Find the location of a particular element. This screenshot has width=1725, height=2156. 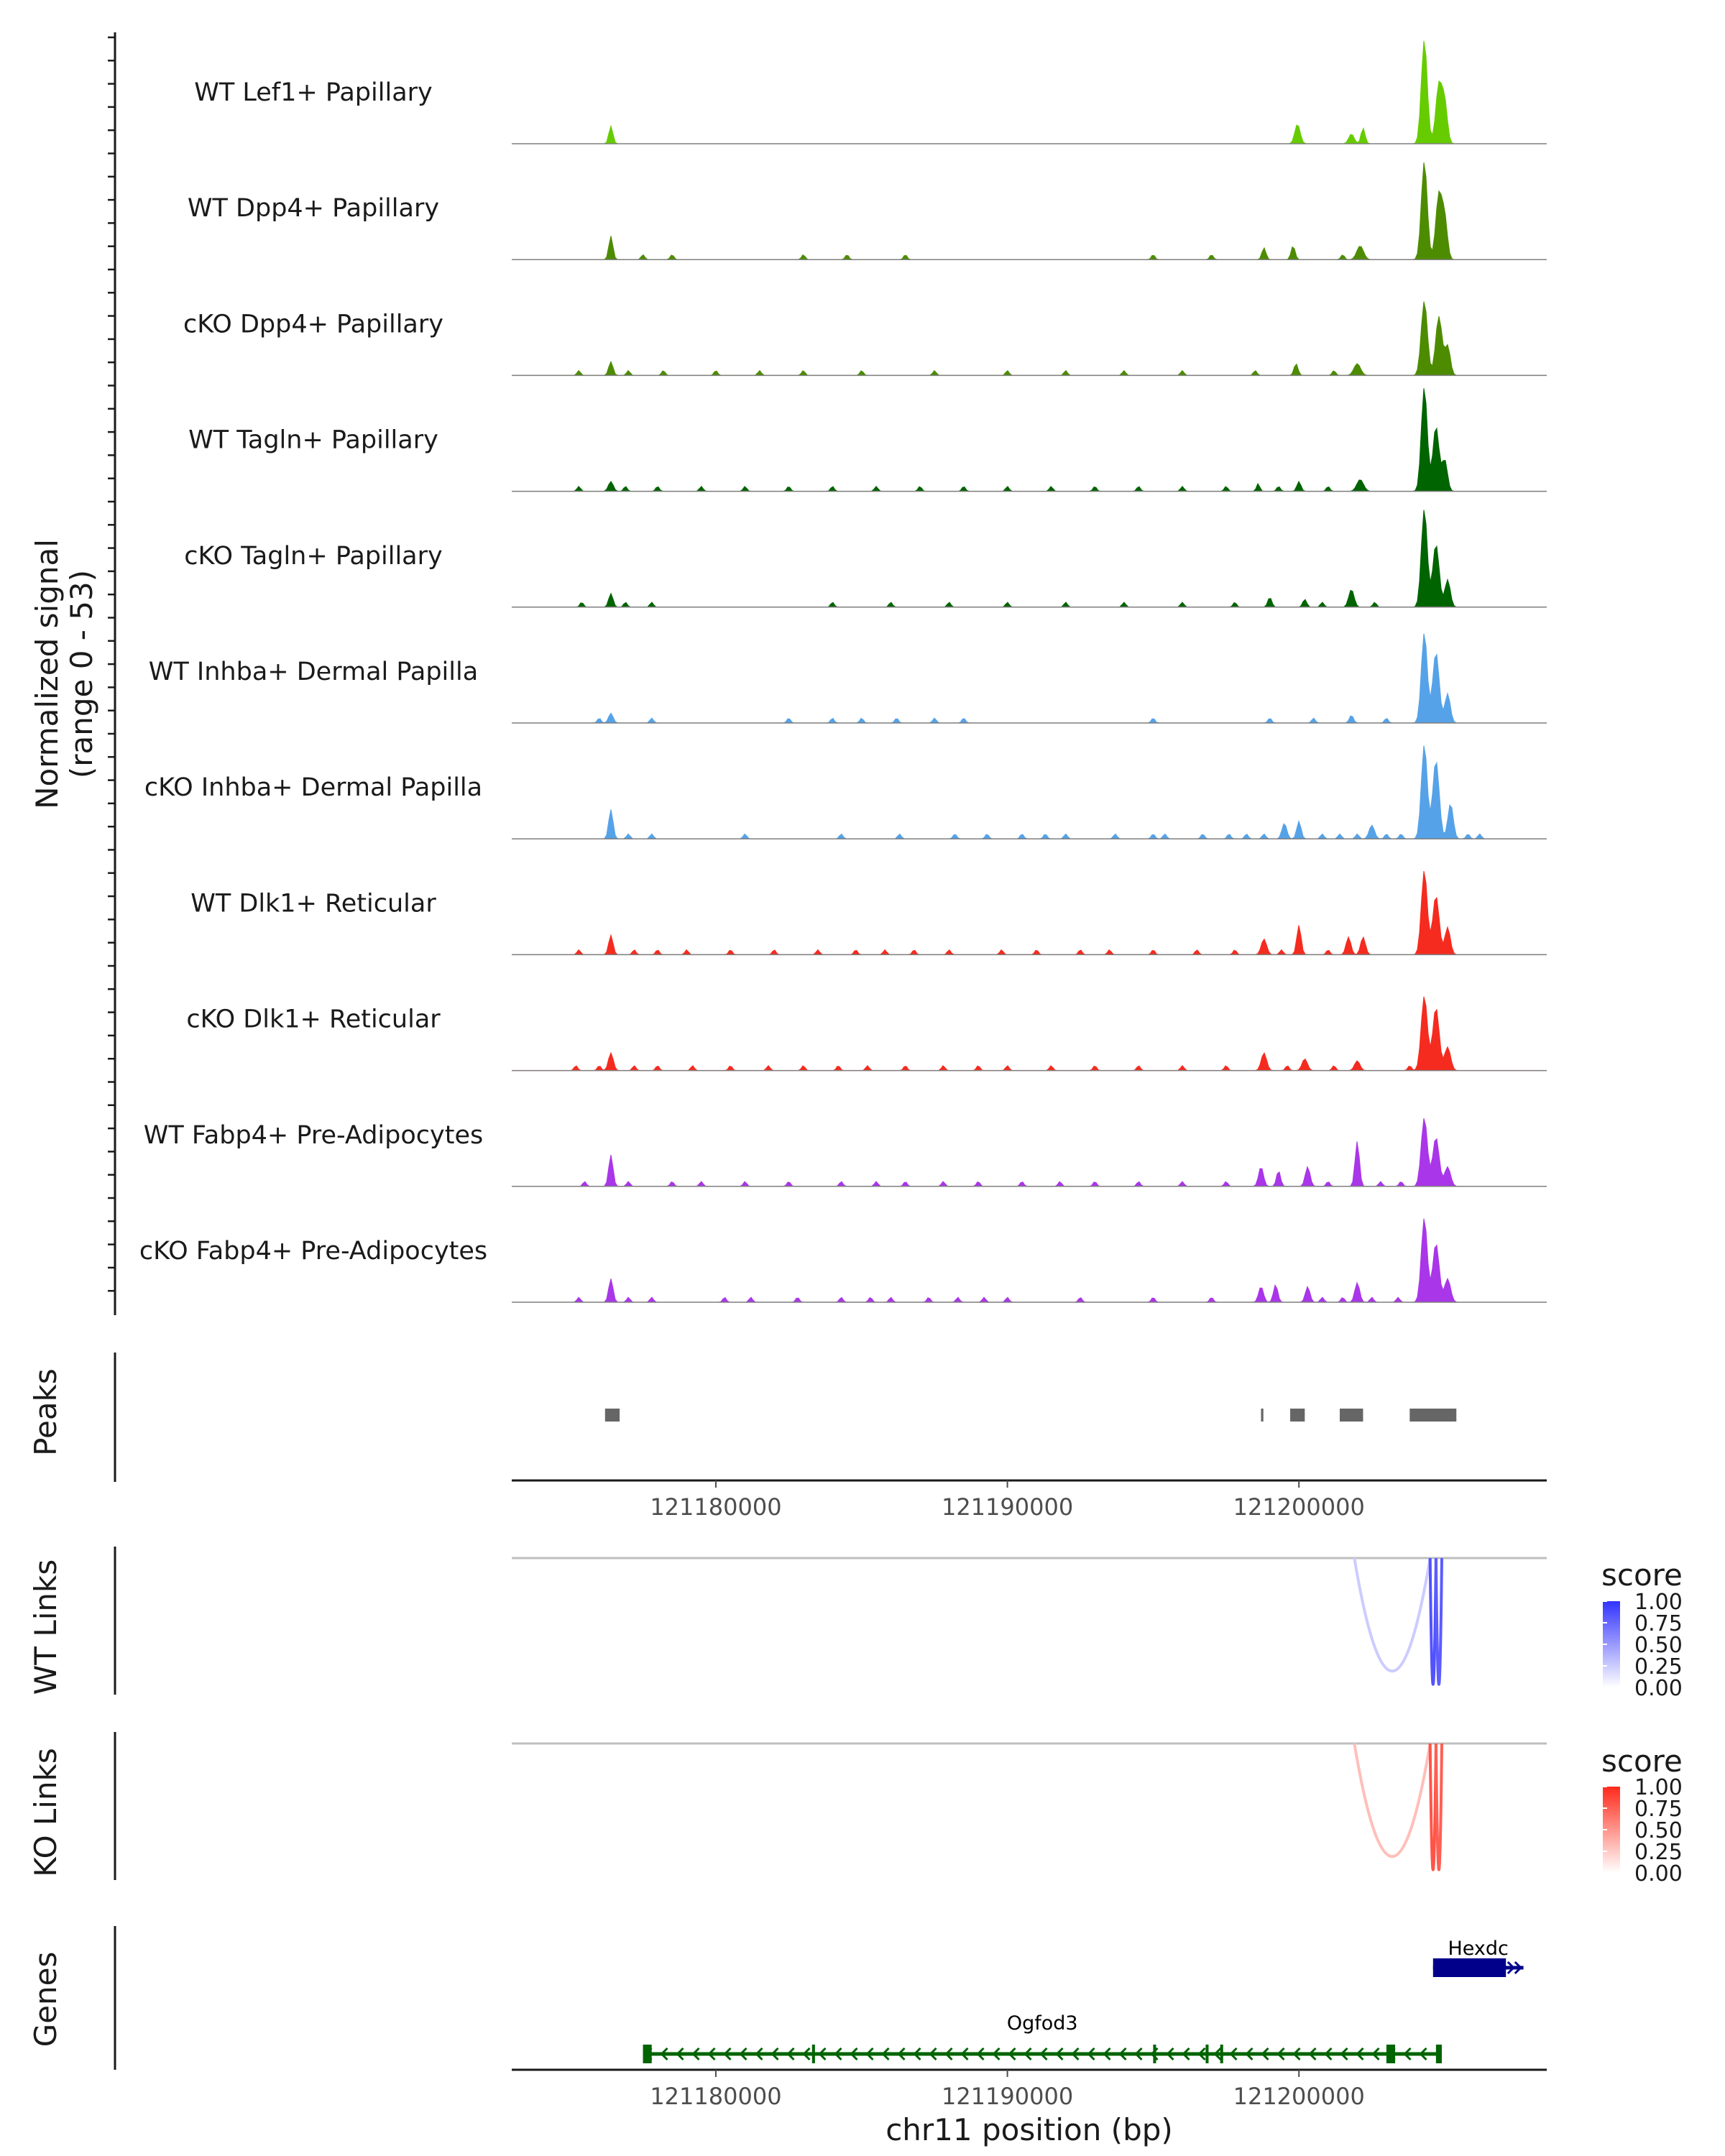

gene-hexdc: Hexdc is located at coordinates (1478, 1958).